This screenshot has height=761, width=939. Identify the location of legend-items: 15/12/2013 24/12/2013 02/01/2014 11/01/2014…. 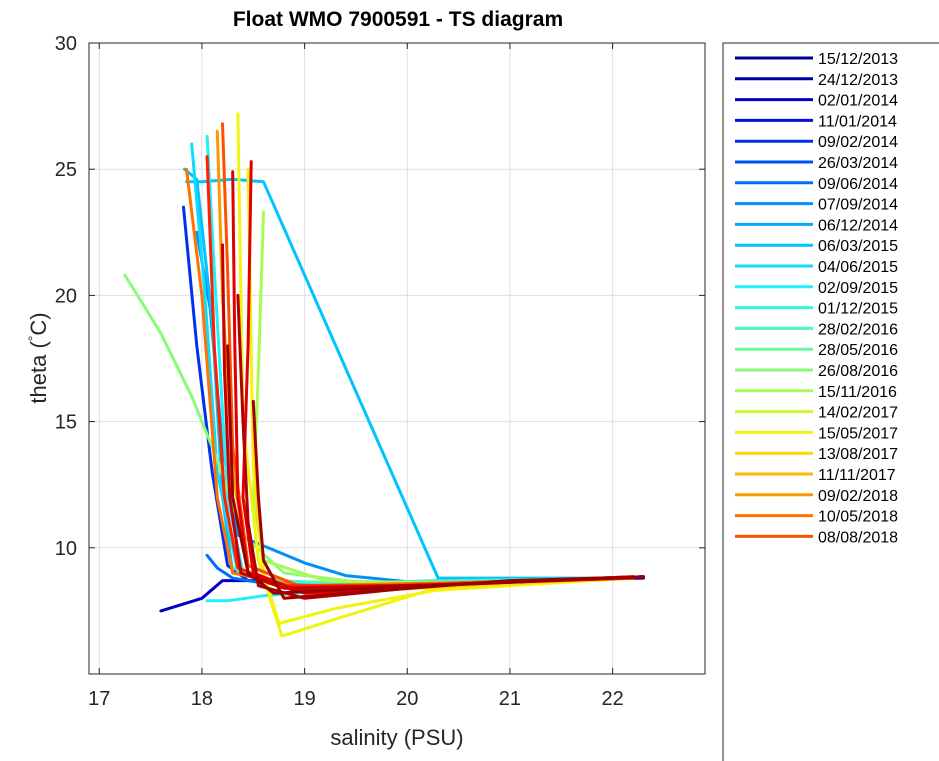
(816, 298).